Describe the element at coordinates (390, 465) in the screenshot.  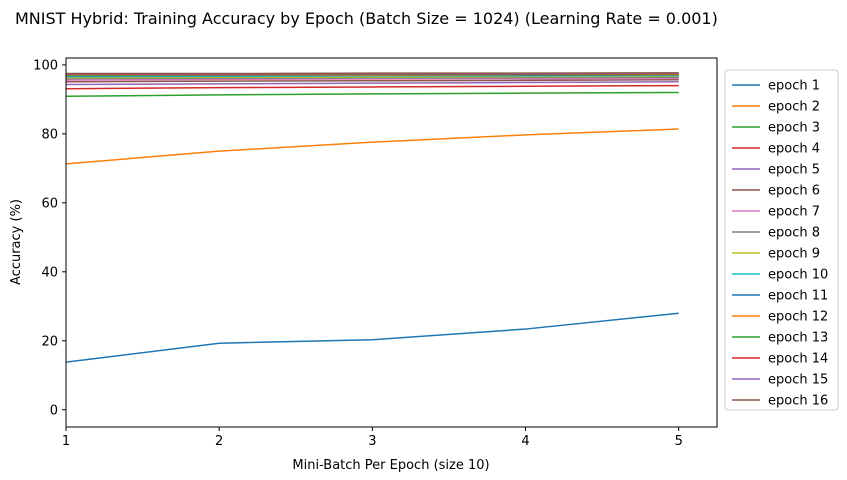
I see `x-axis-label: Mini-Batch Per Epoch (size 10)` at that location.